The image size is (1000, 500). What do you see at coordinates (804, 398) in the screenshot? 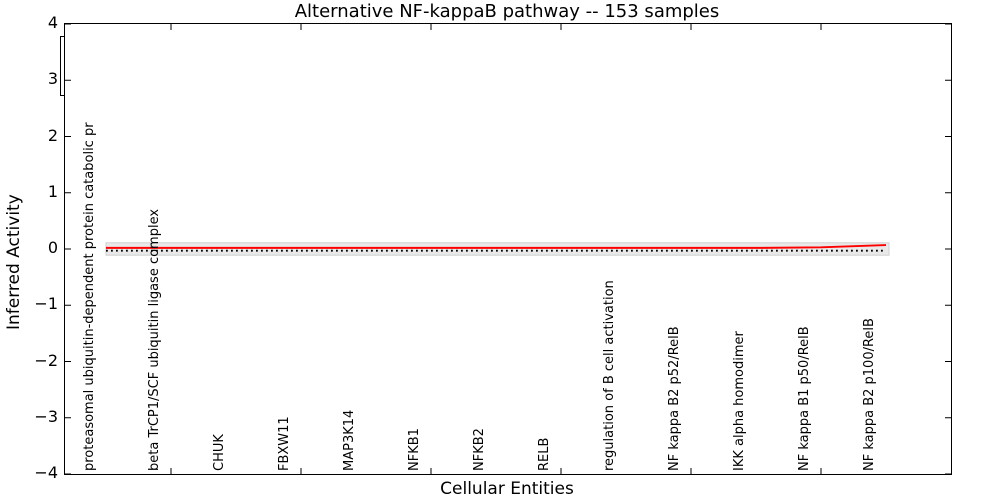
I see `x-tick-label: NF kappa B1 p50/RelB` at bounding box center [804, 398].